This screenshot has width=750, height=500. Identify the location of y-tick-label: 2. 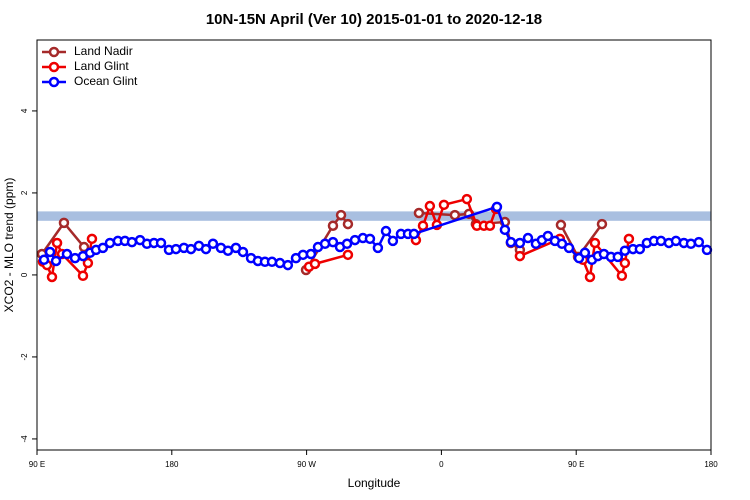
(24, 192).